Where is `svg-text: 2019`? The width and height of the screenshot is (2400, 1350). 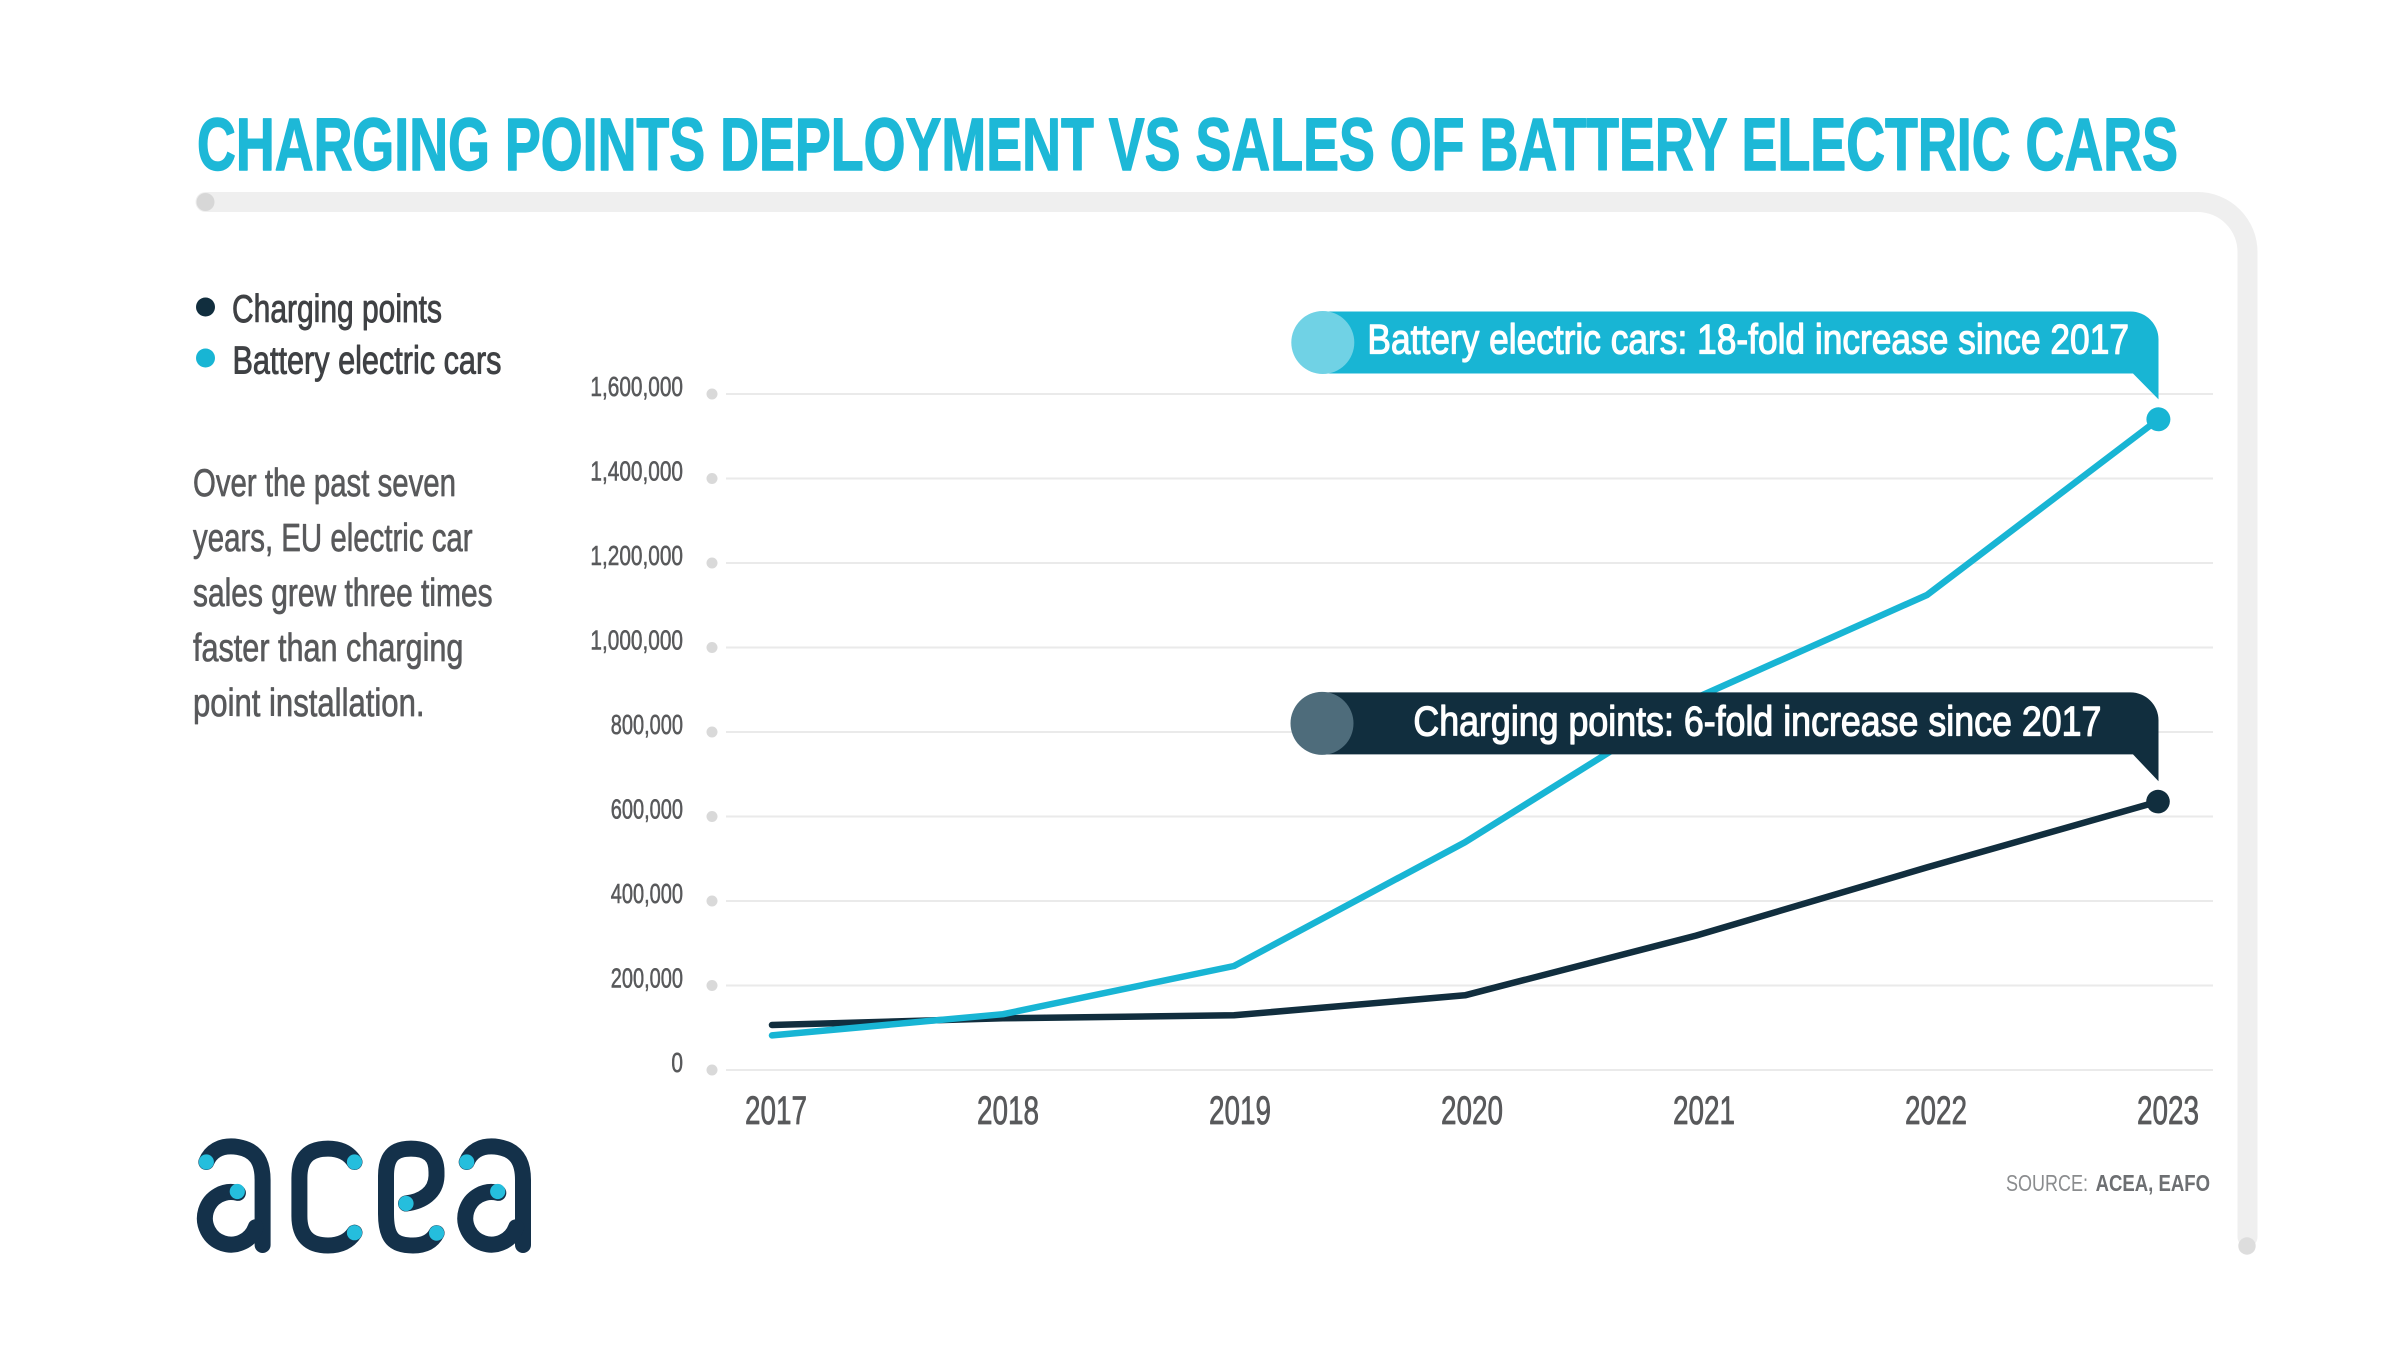
svg-text: 2019 is located at coordinates (1240, 1111).